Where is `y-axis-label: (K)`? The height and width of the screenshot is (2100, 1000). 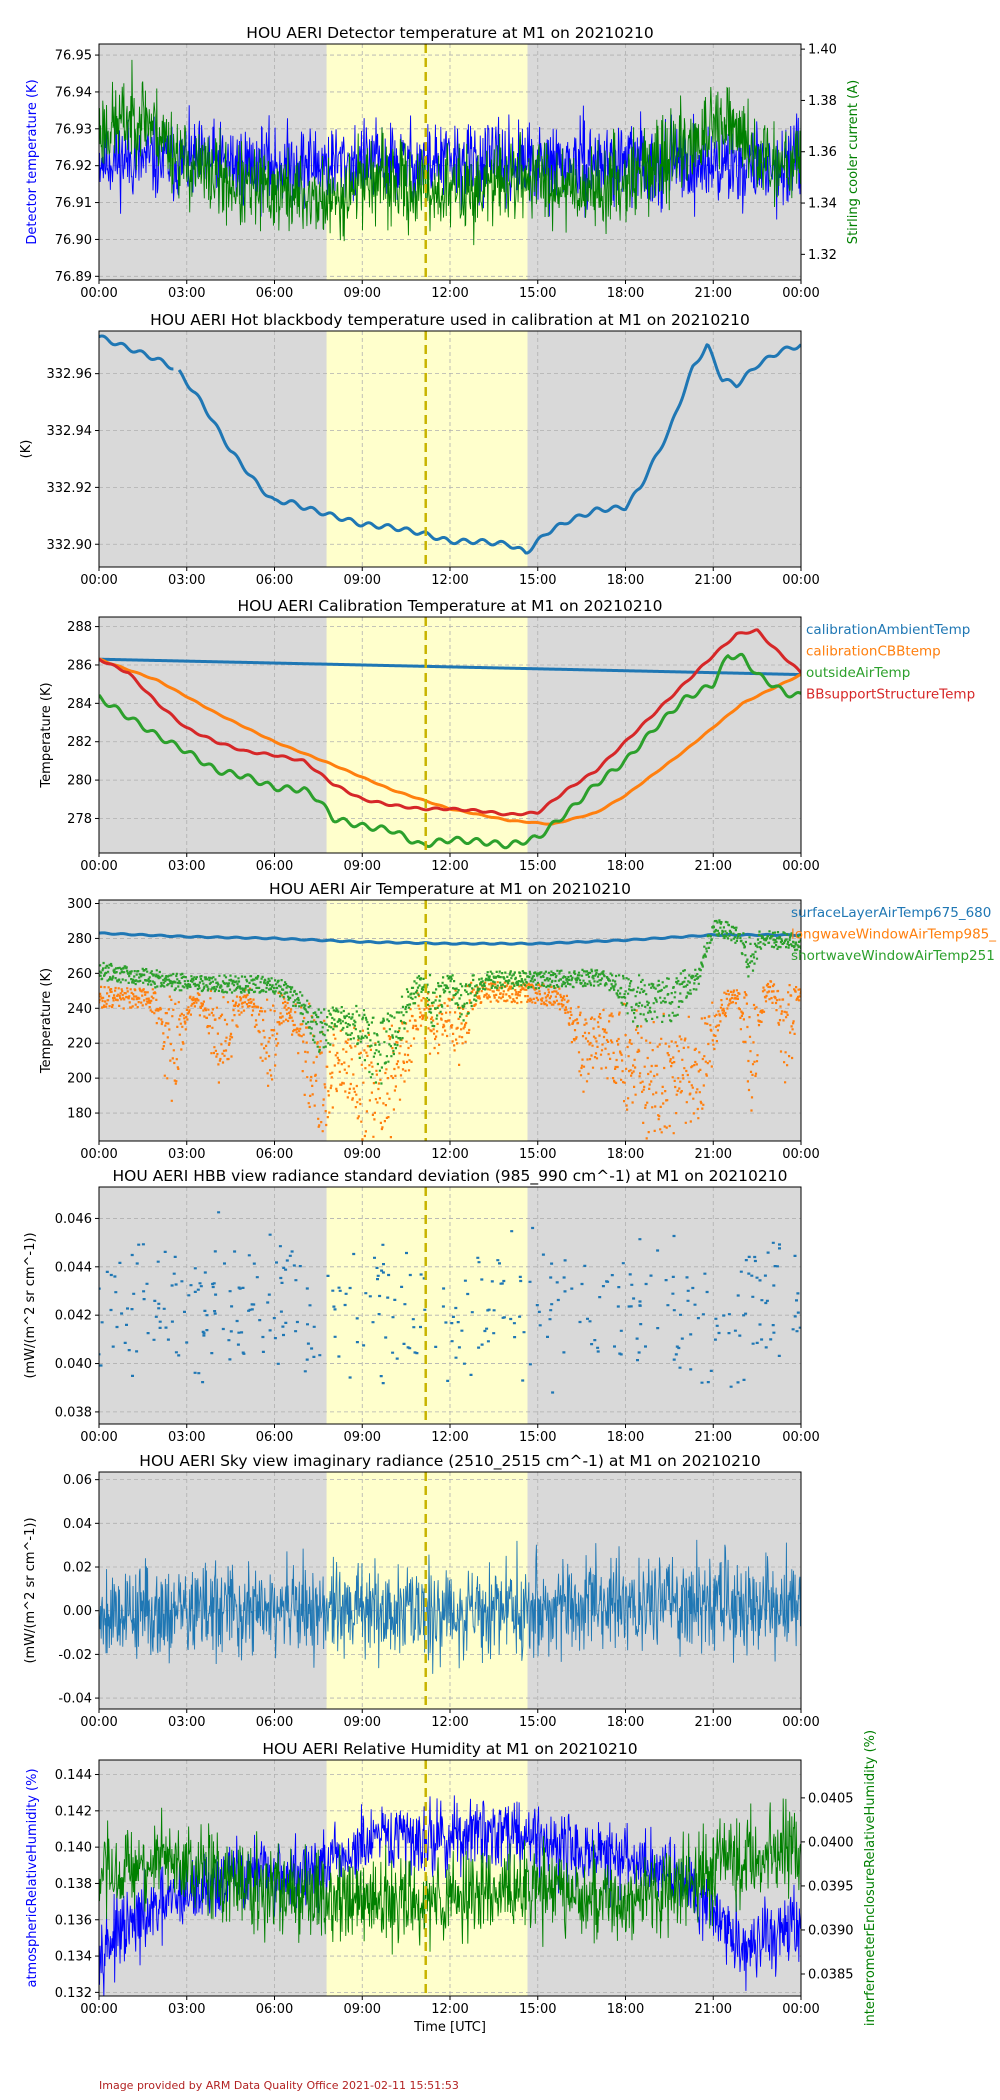
y-axis-label: (K) is located at coordinates (26, 449).